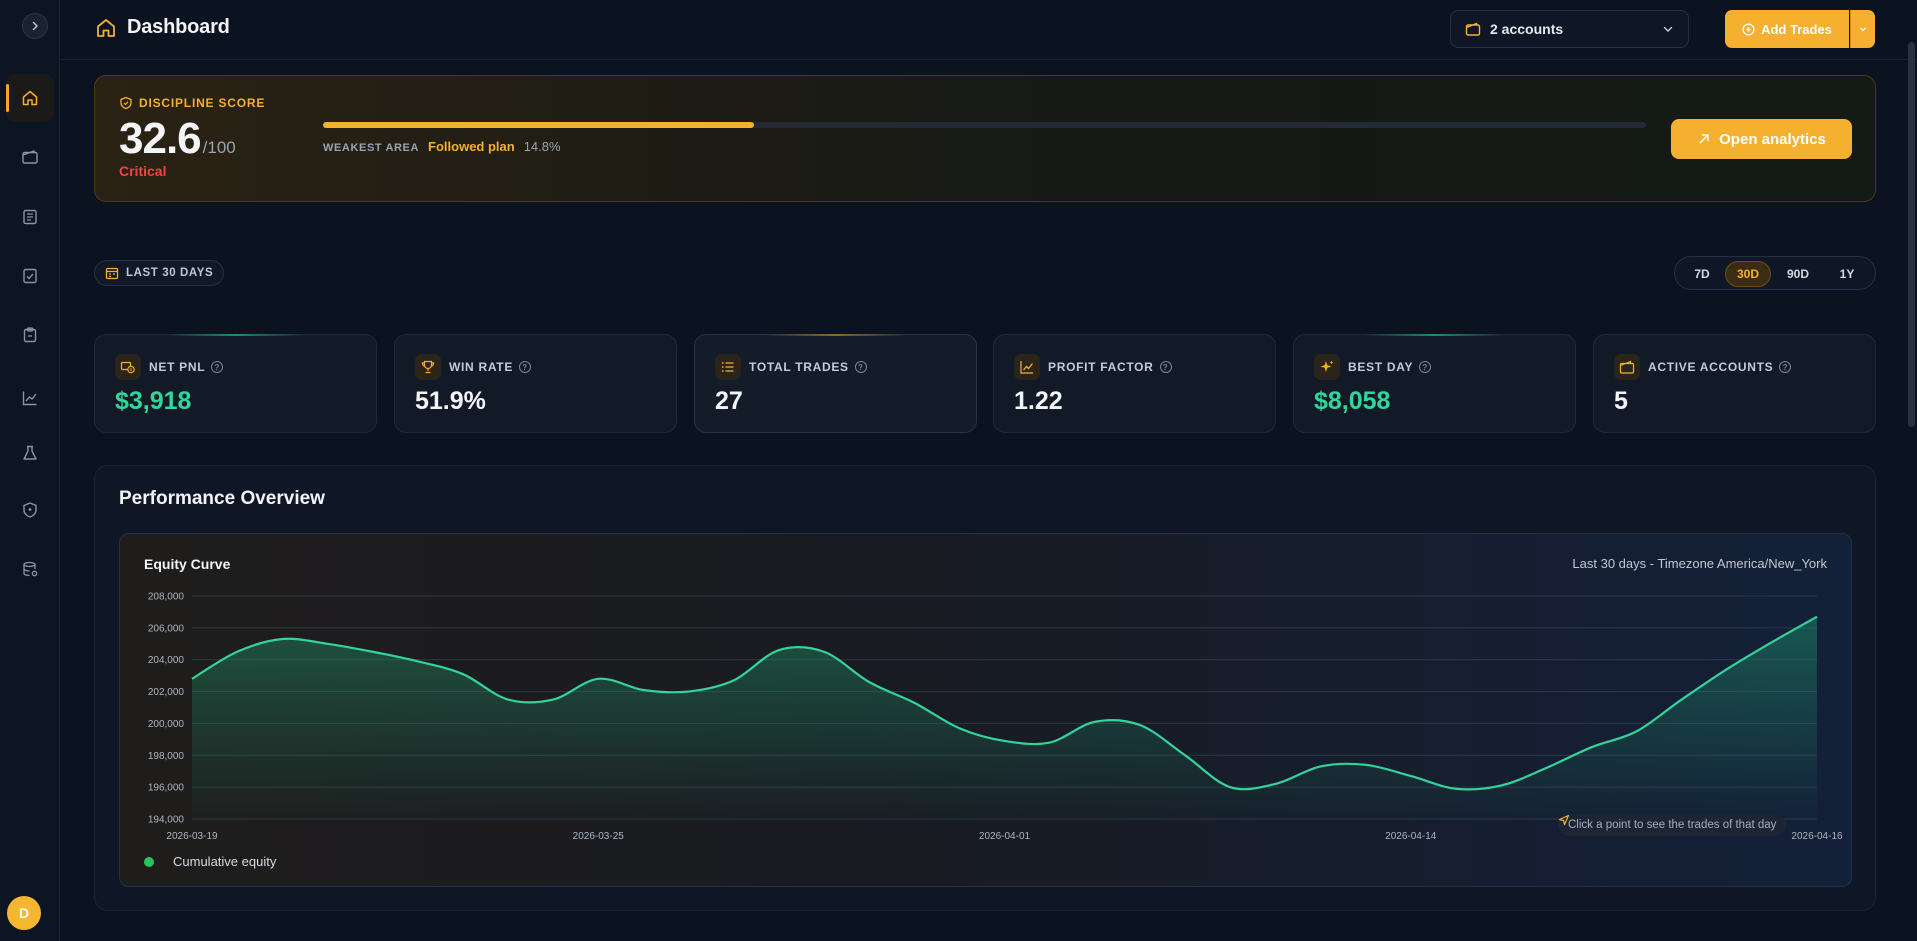  What do you see at coordinates (984, 125) in the screenshot?
I see `discipline-progress-bar` at bounding box center [984, 125].